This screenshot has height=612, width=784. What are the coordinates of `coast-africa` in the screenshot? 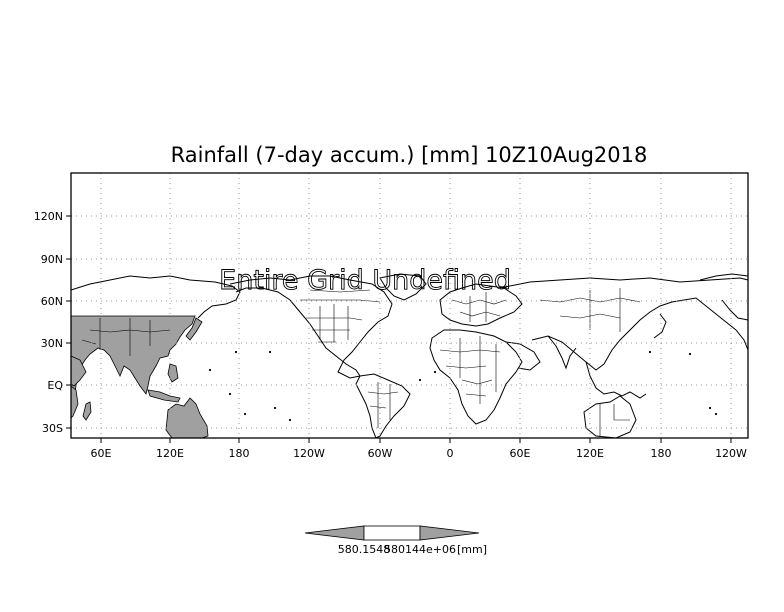 It's located at (476, 377).